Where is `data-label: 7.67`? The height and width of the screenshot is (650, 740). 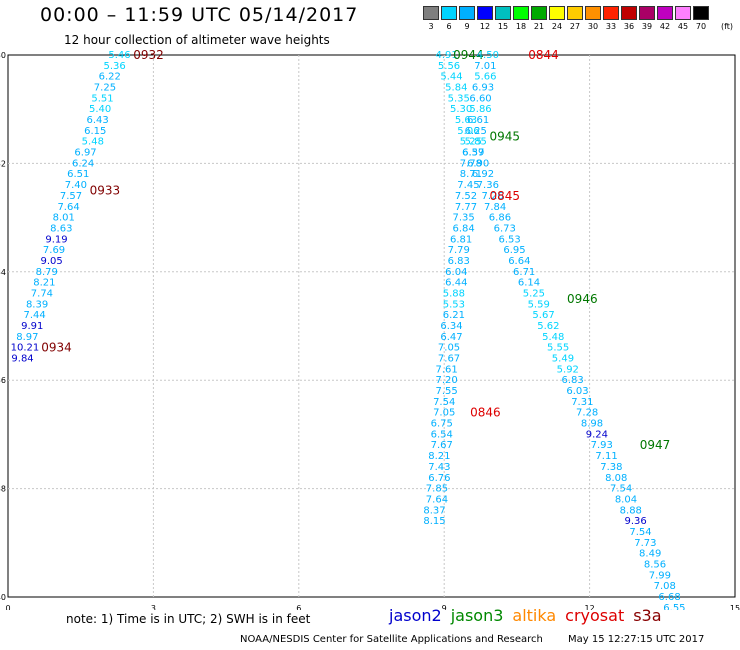 data-label: 7.67 is located at coordinates (449, 359).